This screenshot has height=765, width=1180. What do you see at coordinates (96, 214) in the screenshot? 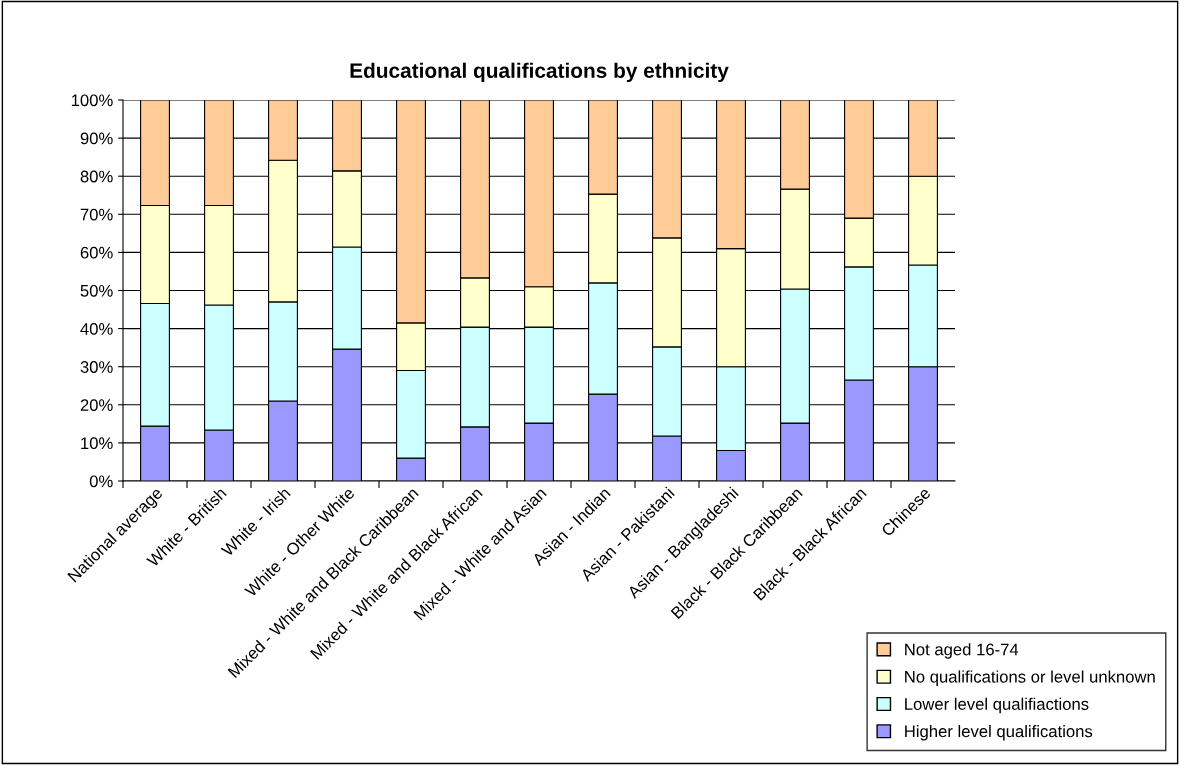
I see `y-tick-label: 70%` at bounding box center [96, 214].